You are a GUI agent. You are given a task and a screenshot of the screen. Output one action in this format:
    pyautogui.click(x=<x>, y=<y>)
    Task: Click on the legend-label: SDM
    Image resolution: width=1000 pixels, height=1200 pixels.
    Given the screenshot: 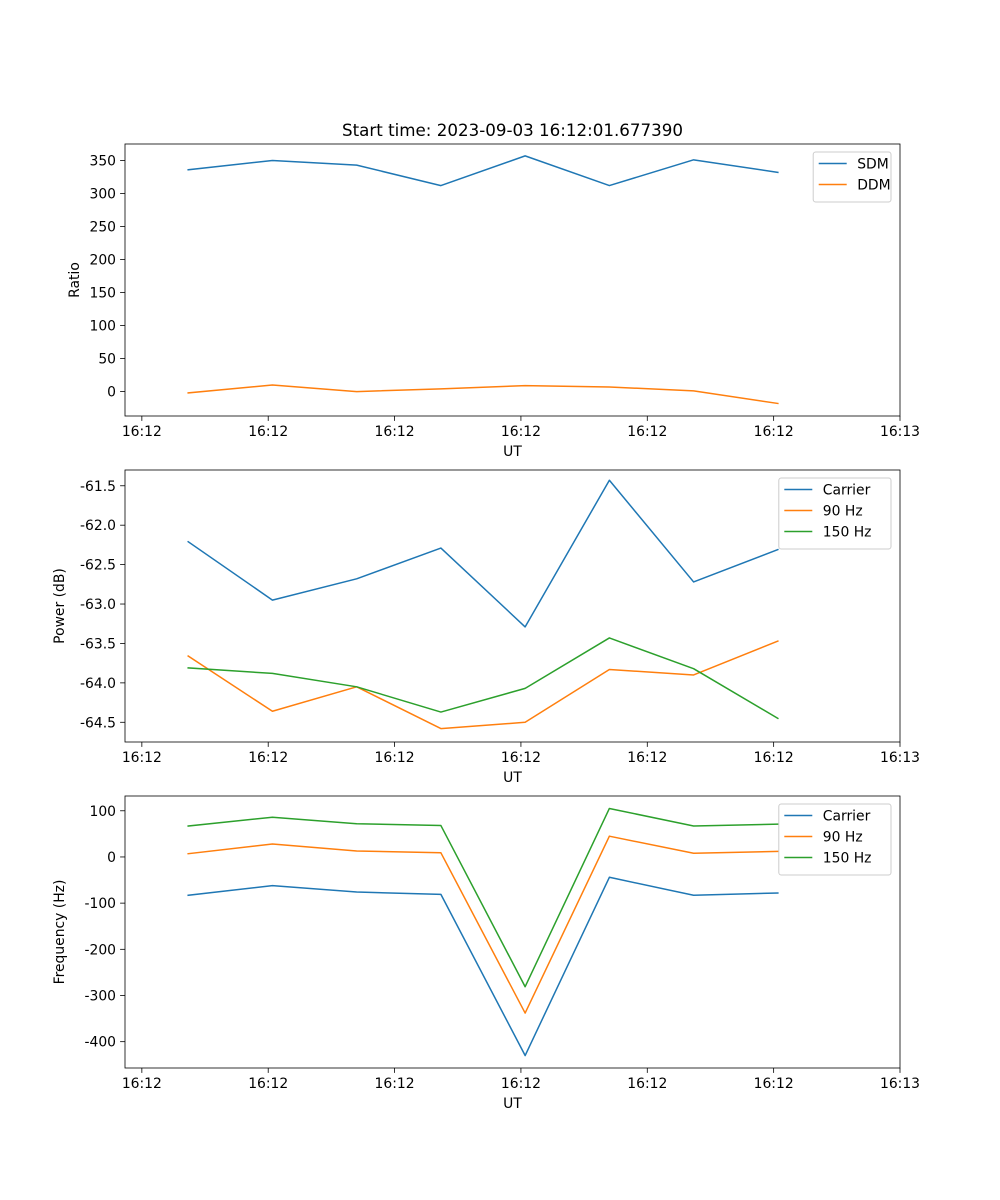 What is the action you would take?
    pyautogui.click(x=873, y=165)
    